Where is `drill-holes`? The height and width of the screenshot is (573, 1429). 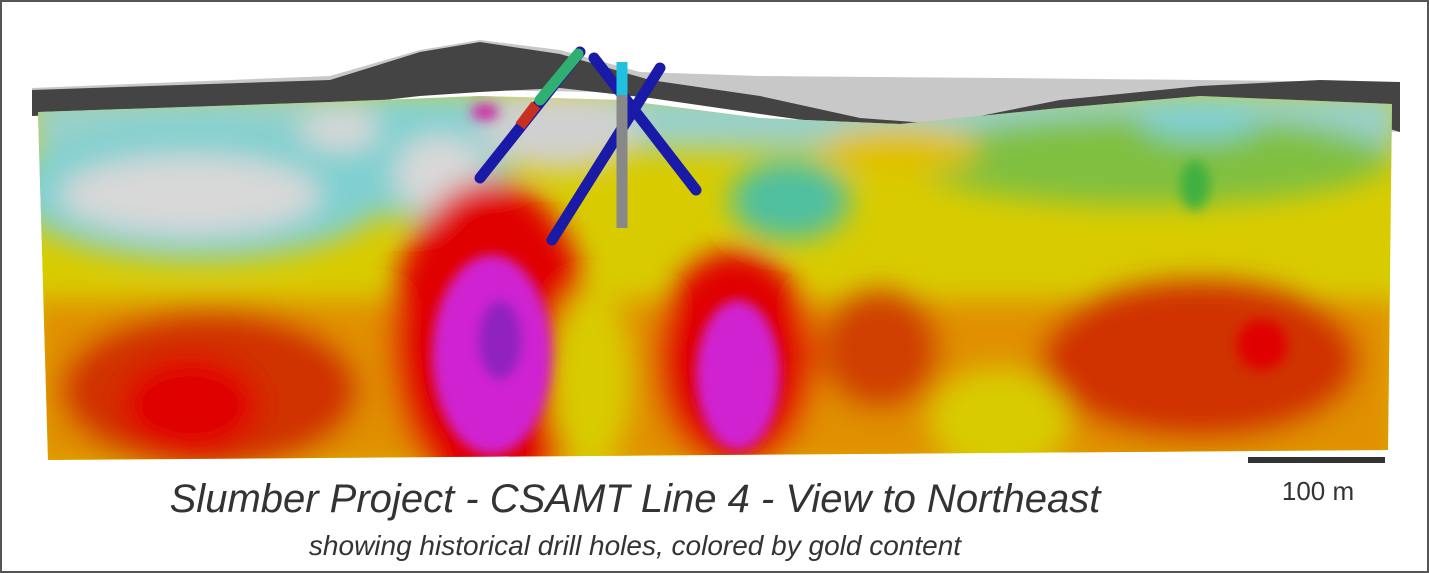
drill-holes is located at coordinates (588, 146).